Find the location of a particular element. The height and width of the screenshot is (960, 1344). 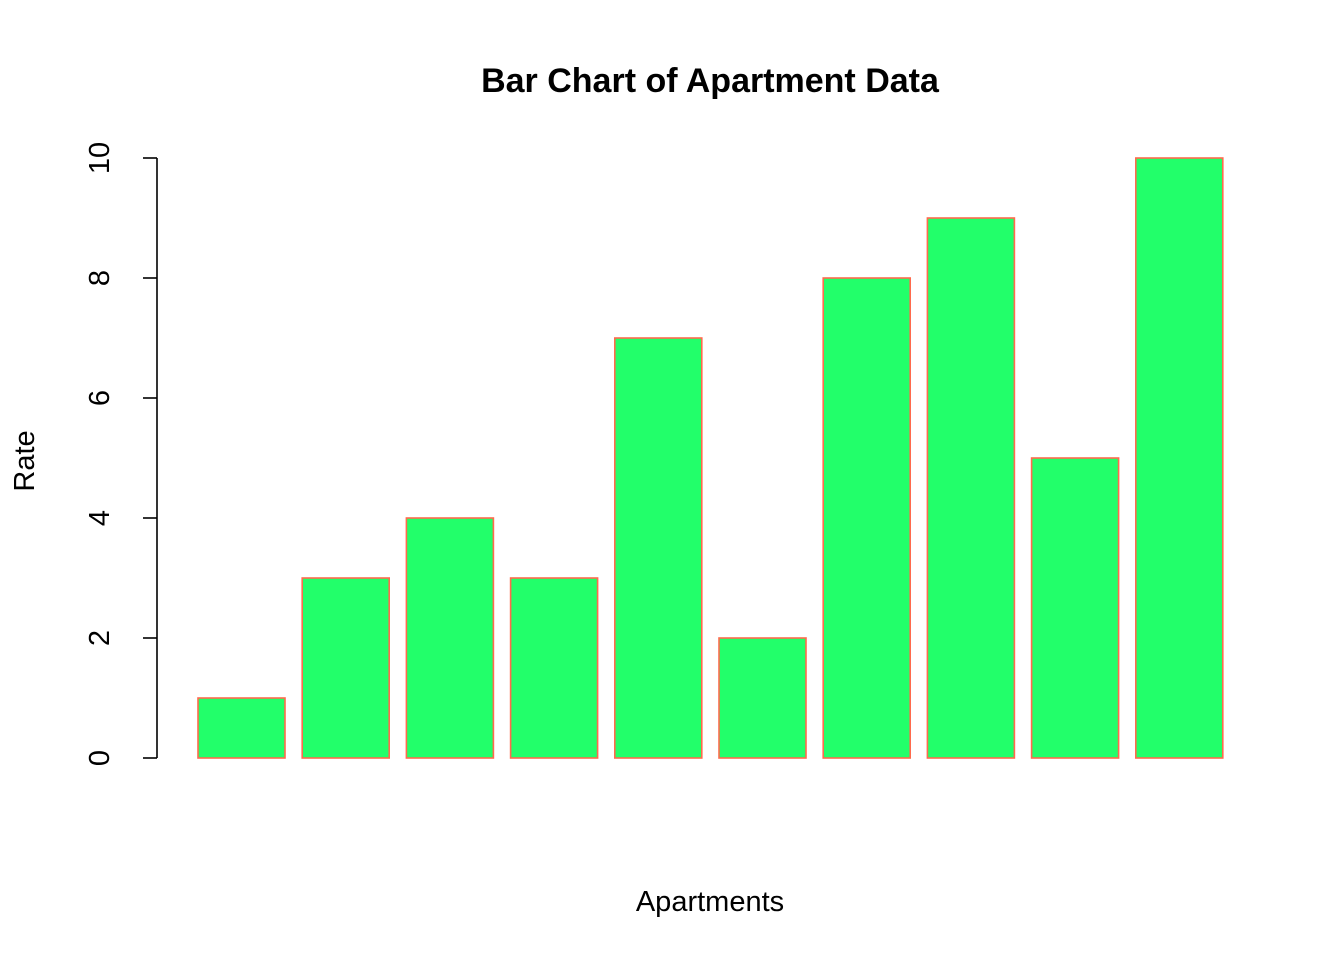

x-axis-label: Apartments is located at coordinates (710, 902).